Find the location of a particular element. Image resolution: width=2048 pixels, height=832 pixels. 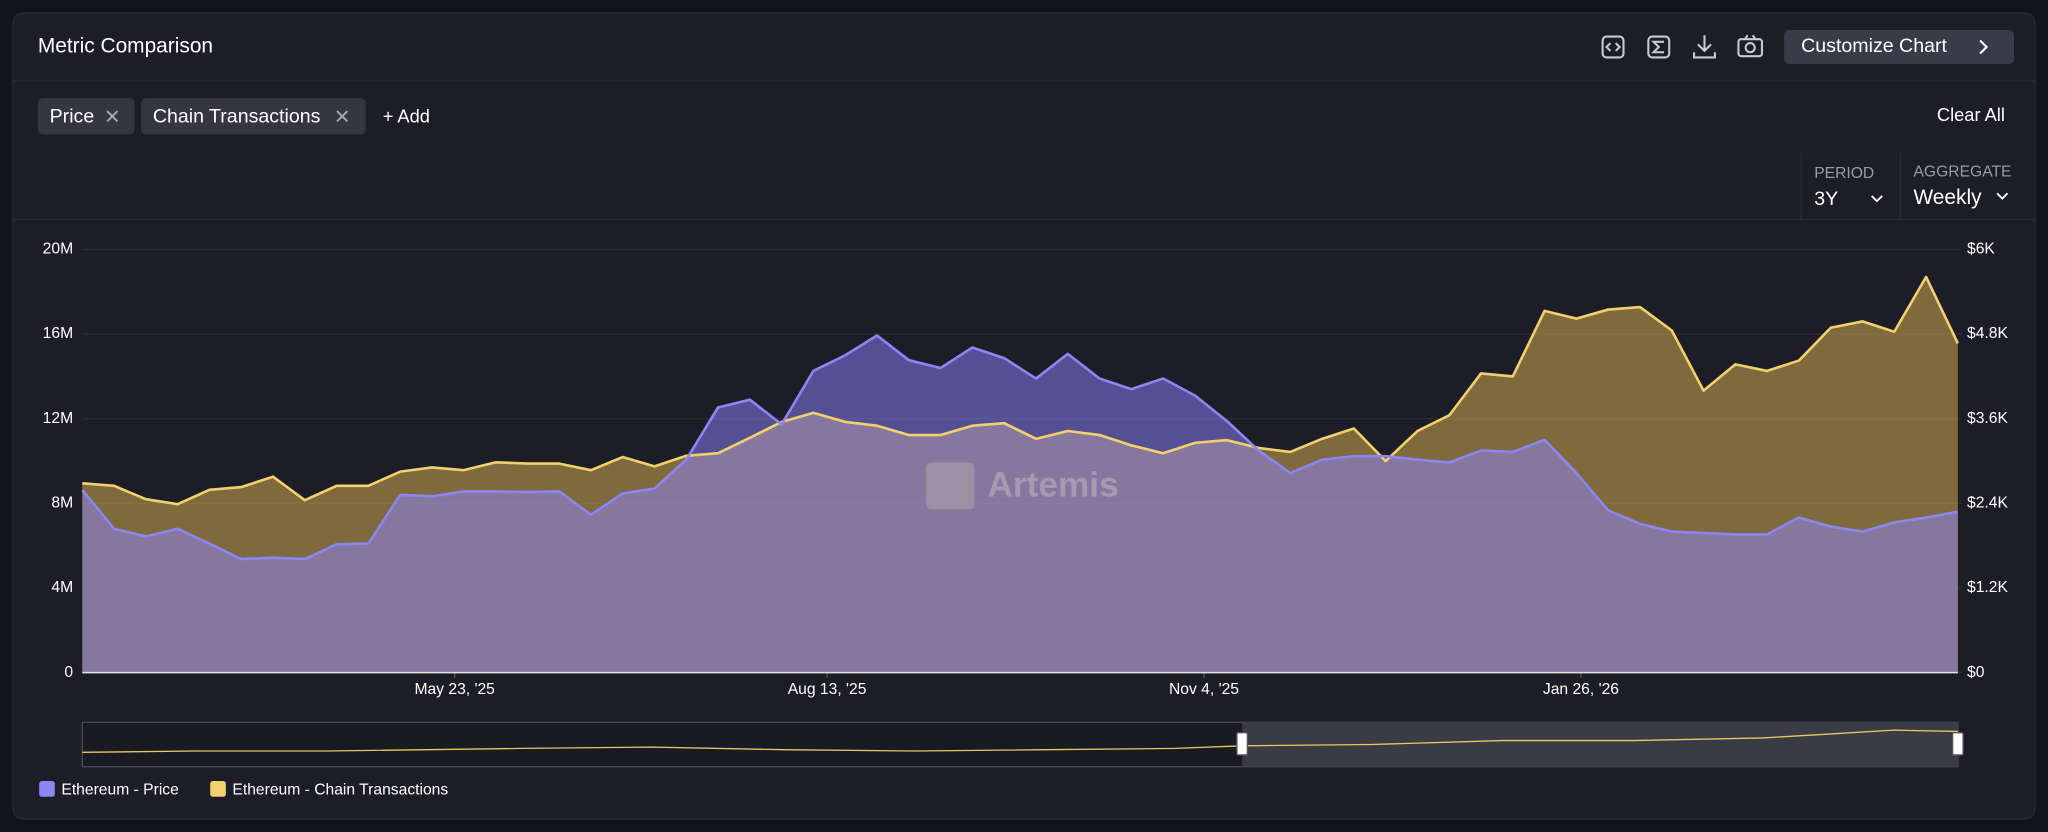

customize-button: Customize Chart is located at coordinates (1899, 47).